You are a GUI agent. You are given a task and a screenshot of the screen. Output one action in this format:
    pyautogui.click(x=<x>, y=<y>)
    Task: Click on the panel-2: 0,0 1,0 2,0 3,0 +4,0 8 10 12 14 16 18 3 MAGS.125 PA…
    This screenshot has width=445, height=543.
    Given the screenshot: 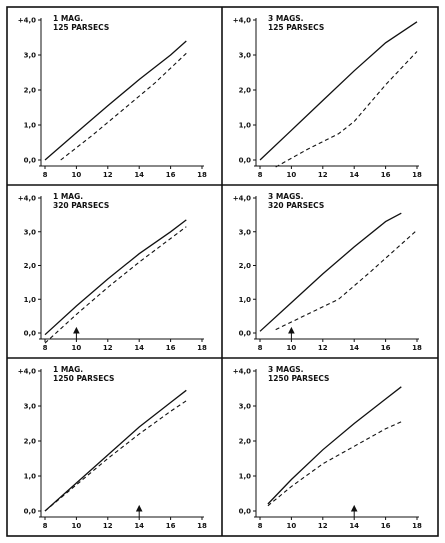 What is the action you would take?
    pyautogui.click(x=327, y=96)
    